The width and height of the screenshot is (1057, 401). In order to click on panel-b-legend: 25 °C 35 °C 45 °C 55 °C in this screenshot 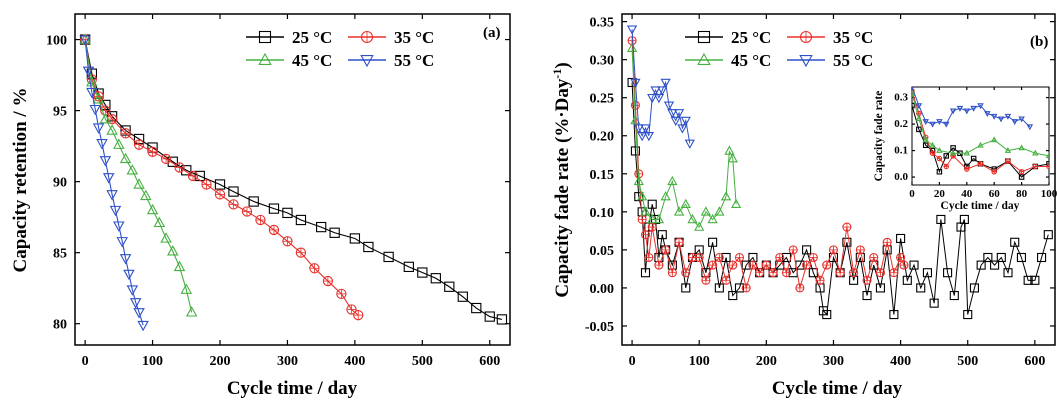, I will do `click(779, 49)`.